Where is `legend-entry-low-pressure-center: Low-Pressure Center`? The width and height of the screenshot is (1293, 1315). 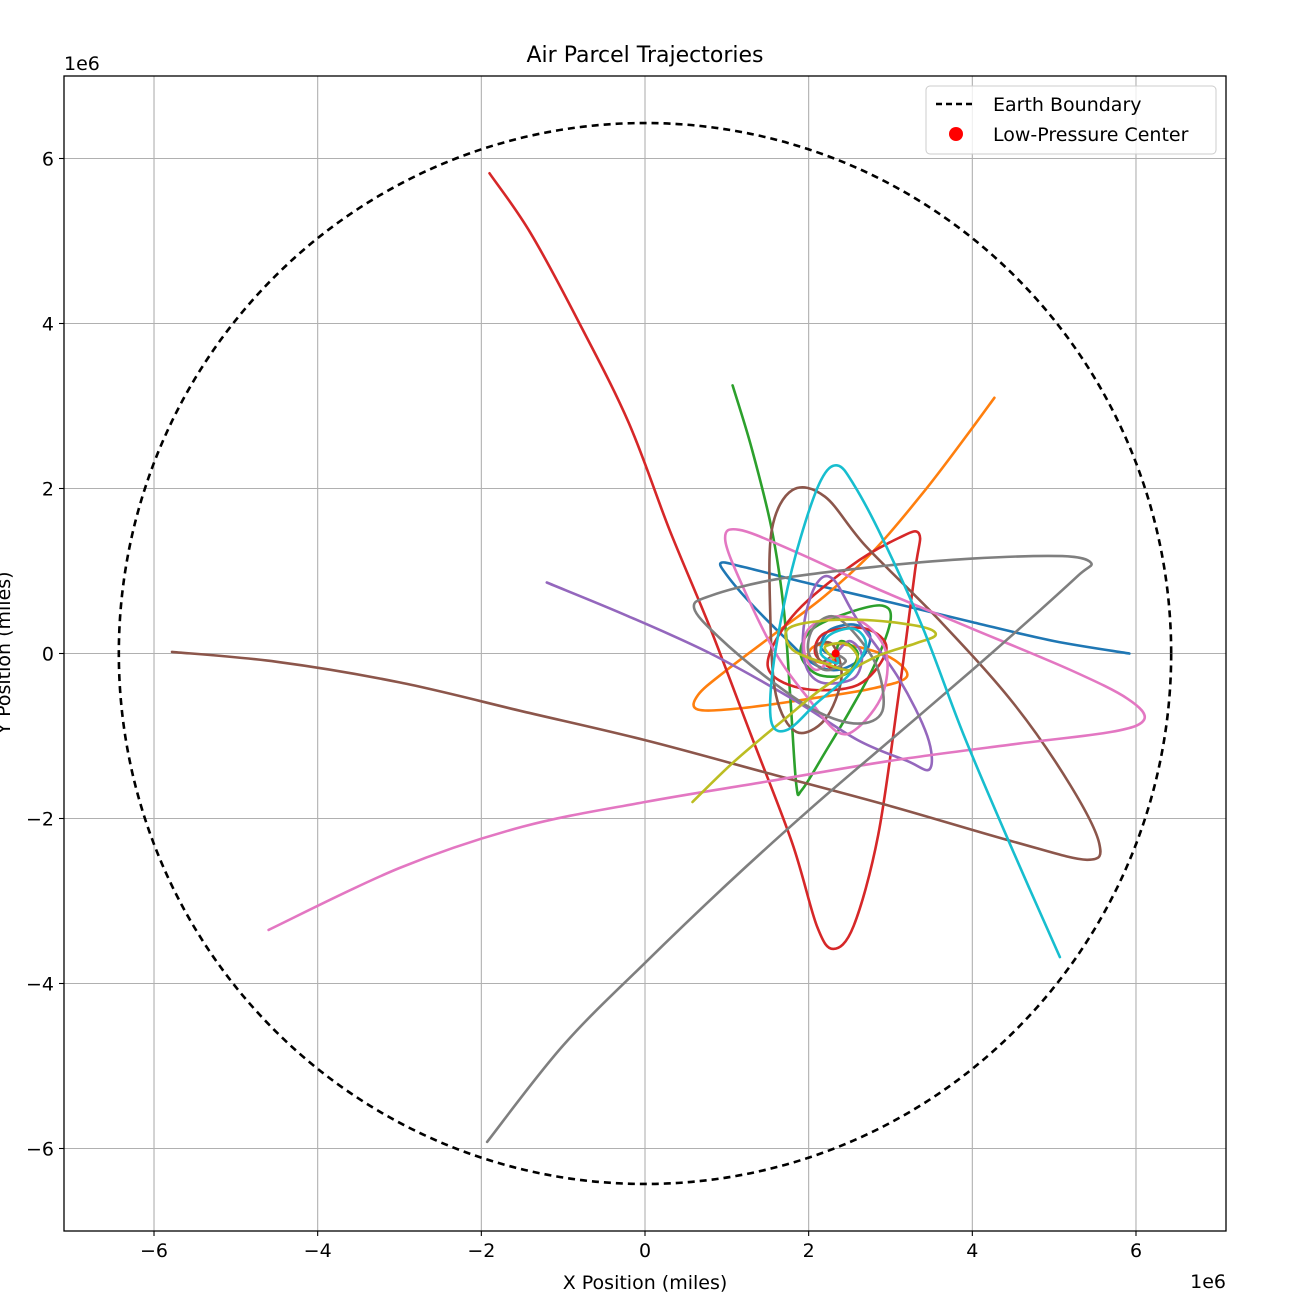
legend-entry-low-pressure-center: Low-Pressure Center is located at coordinates (1091, 135).